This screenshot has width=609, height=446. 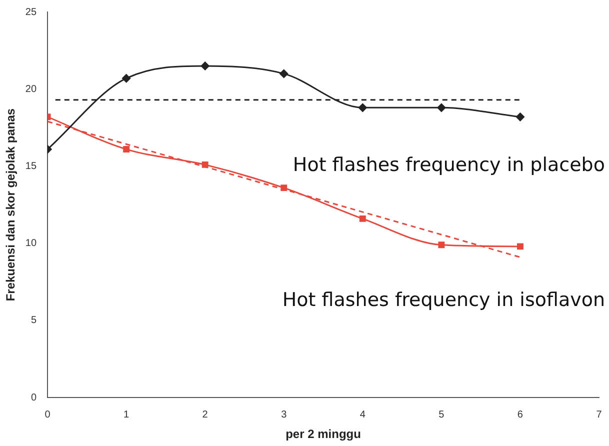 I want to click on y-tick-label: 10, so click(x=31, y=244).